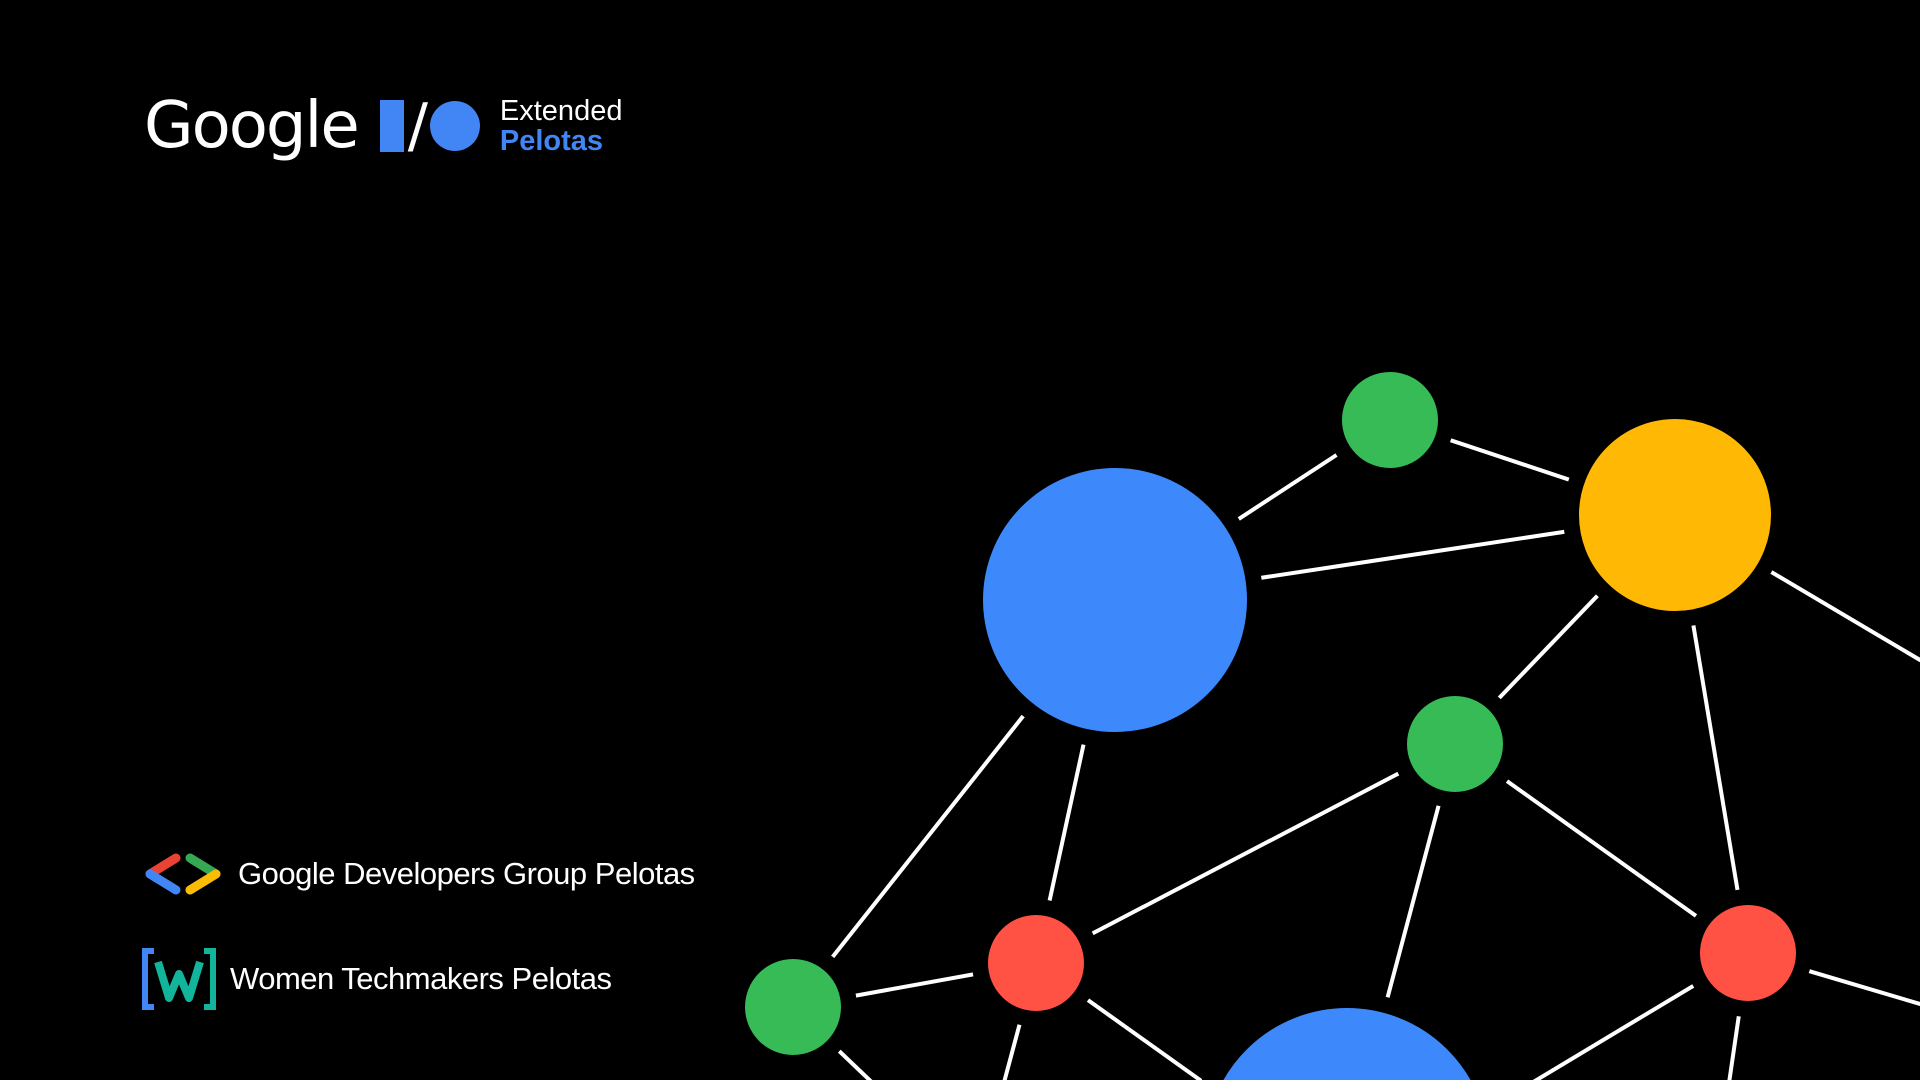  Describe the element at coordinates (561, 110) in the screenshot. I see `extended-label: Extended` at that location.